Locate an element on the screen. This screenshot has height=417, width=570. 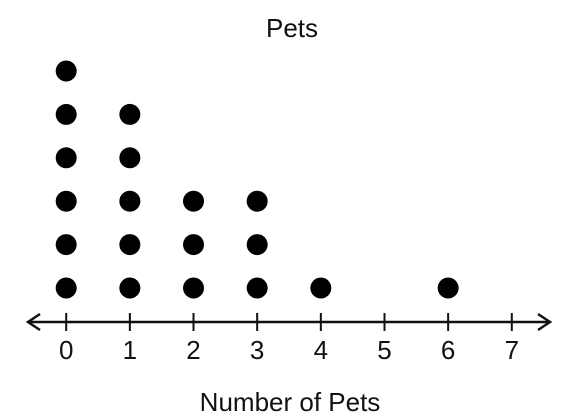
x-tick-label: 5 is located at coordinates (384, 350).